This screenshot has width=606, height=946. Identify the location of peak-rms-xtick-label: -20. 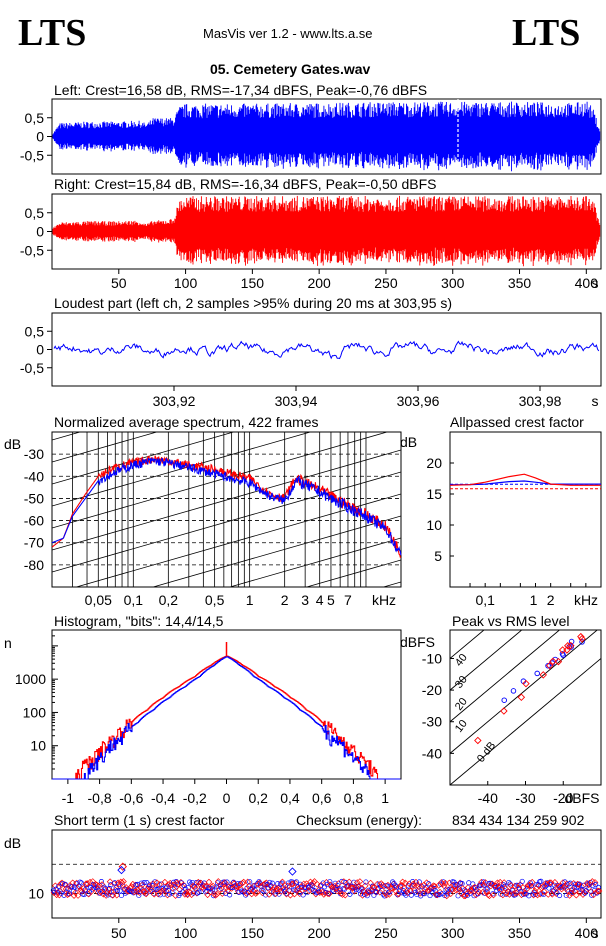
(563, 798).